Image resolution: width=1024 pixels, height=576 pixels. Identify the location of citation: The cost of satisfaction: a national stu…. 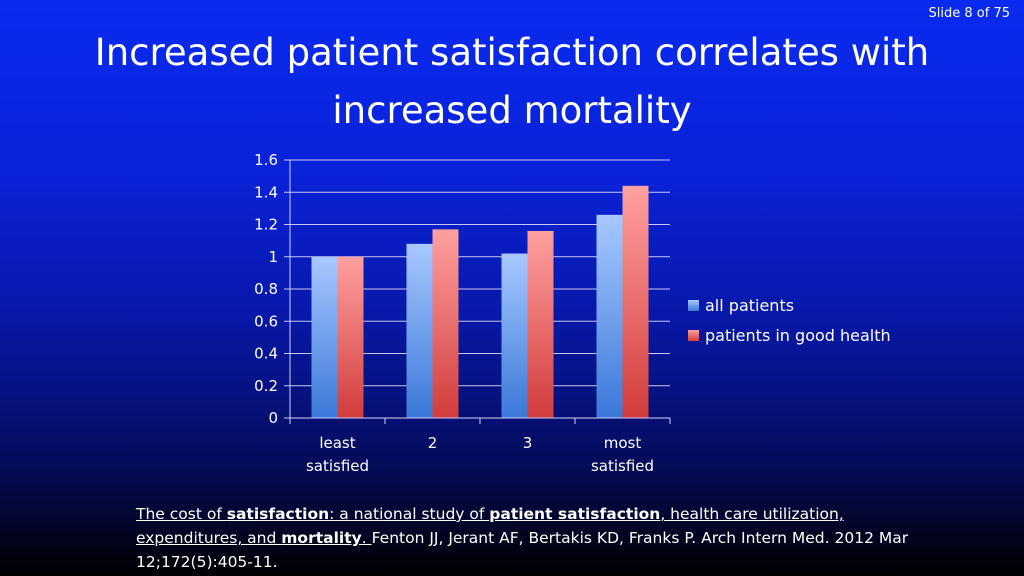
(531, 538).